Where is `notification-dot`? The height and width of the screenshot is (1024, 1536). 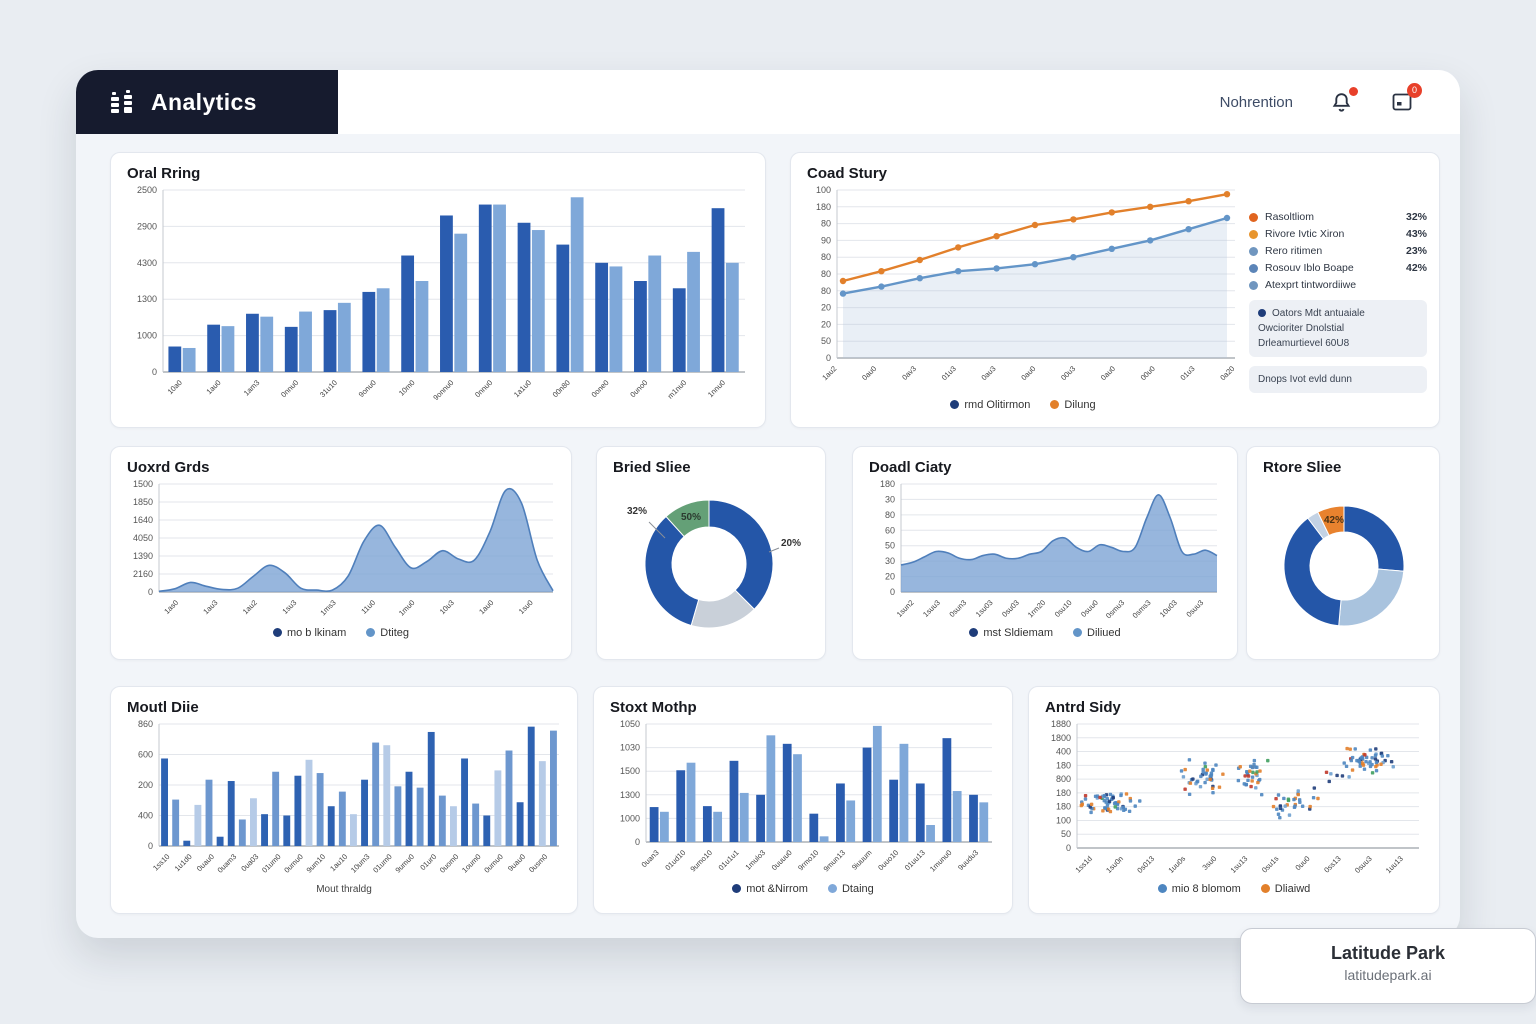 notification-dot is located at coordinates (1353, 91).